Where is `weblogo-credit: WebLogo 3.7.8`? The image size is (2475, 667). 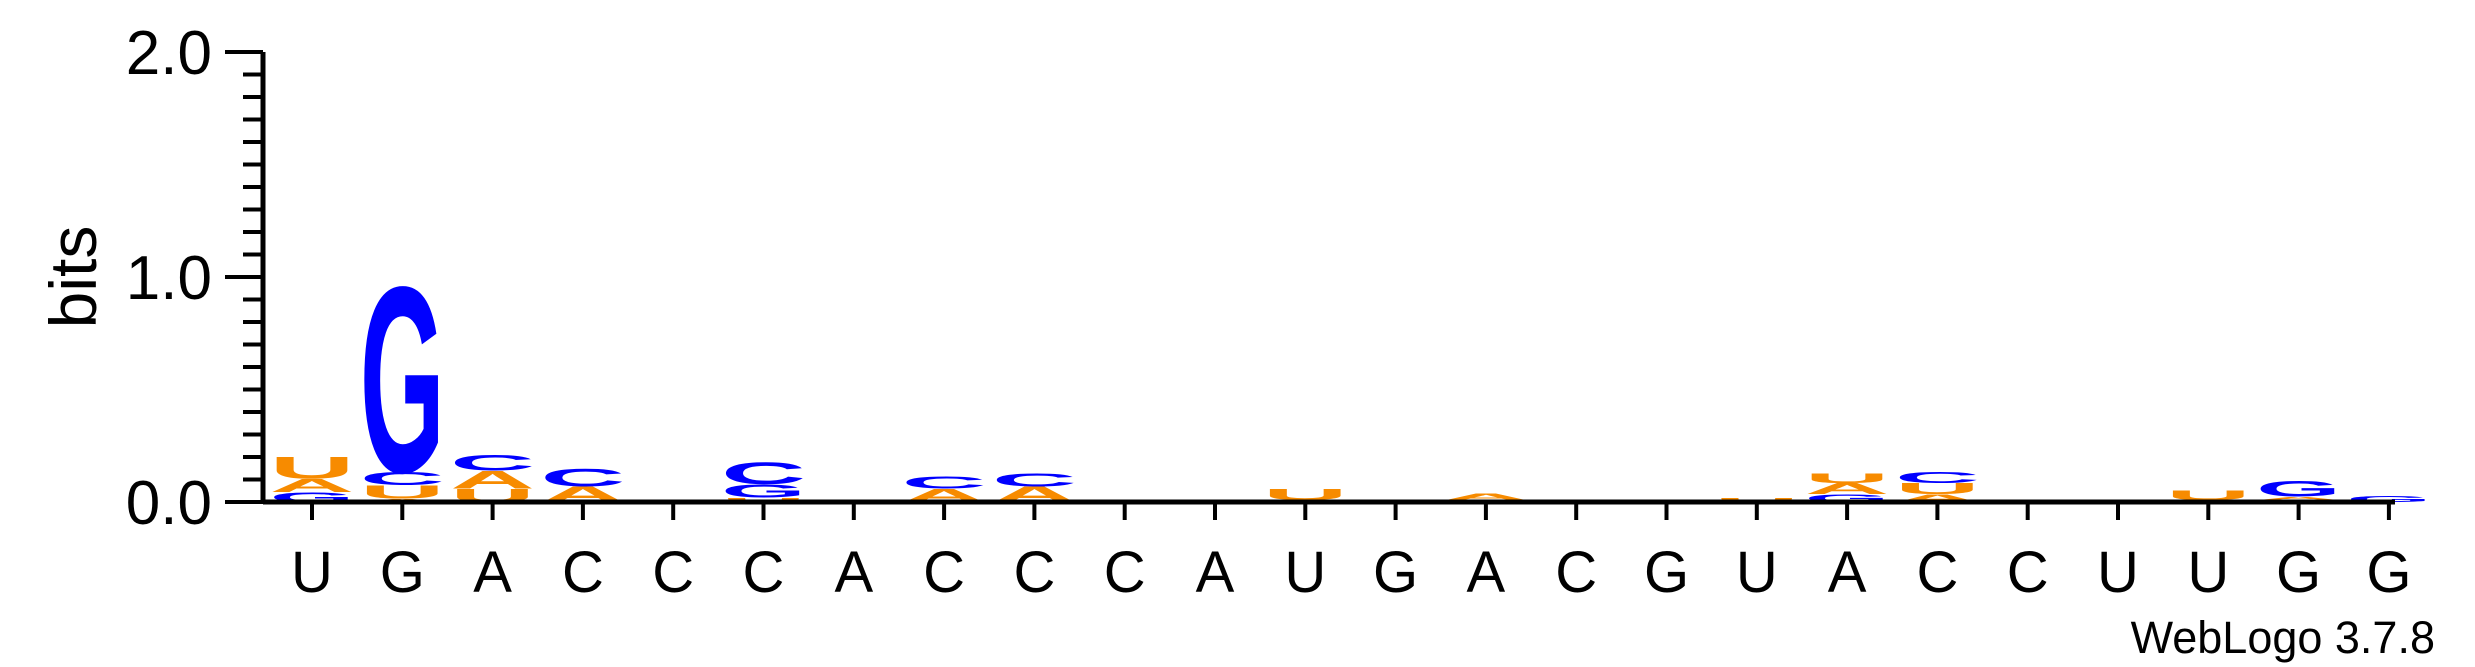
weblogo-credit: WebLogo 3.7.8 is located at coordinates (2283, 637).